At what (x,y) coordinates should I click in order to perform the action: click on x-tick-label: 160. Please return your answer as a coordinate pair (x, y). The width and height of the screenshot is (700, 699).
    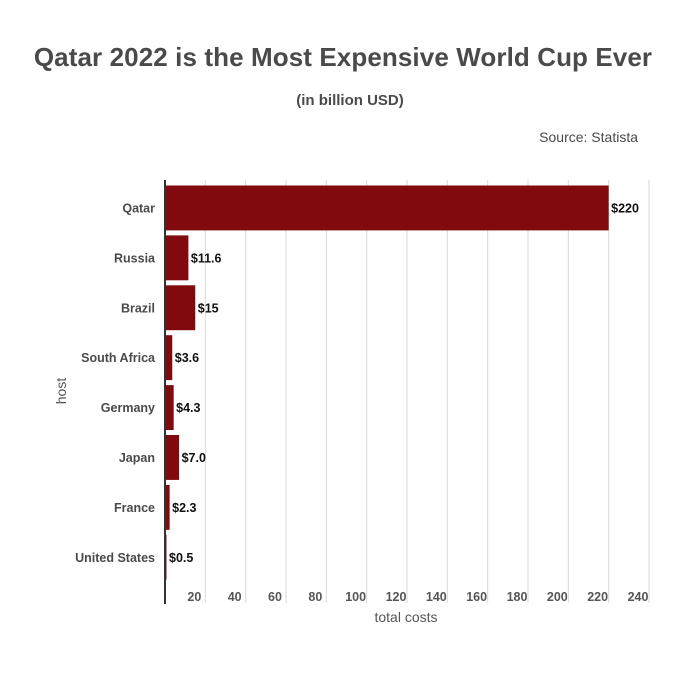
    Looking at the image, I should click on (476, 597).